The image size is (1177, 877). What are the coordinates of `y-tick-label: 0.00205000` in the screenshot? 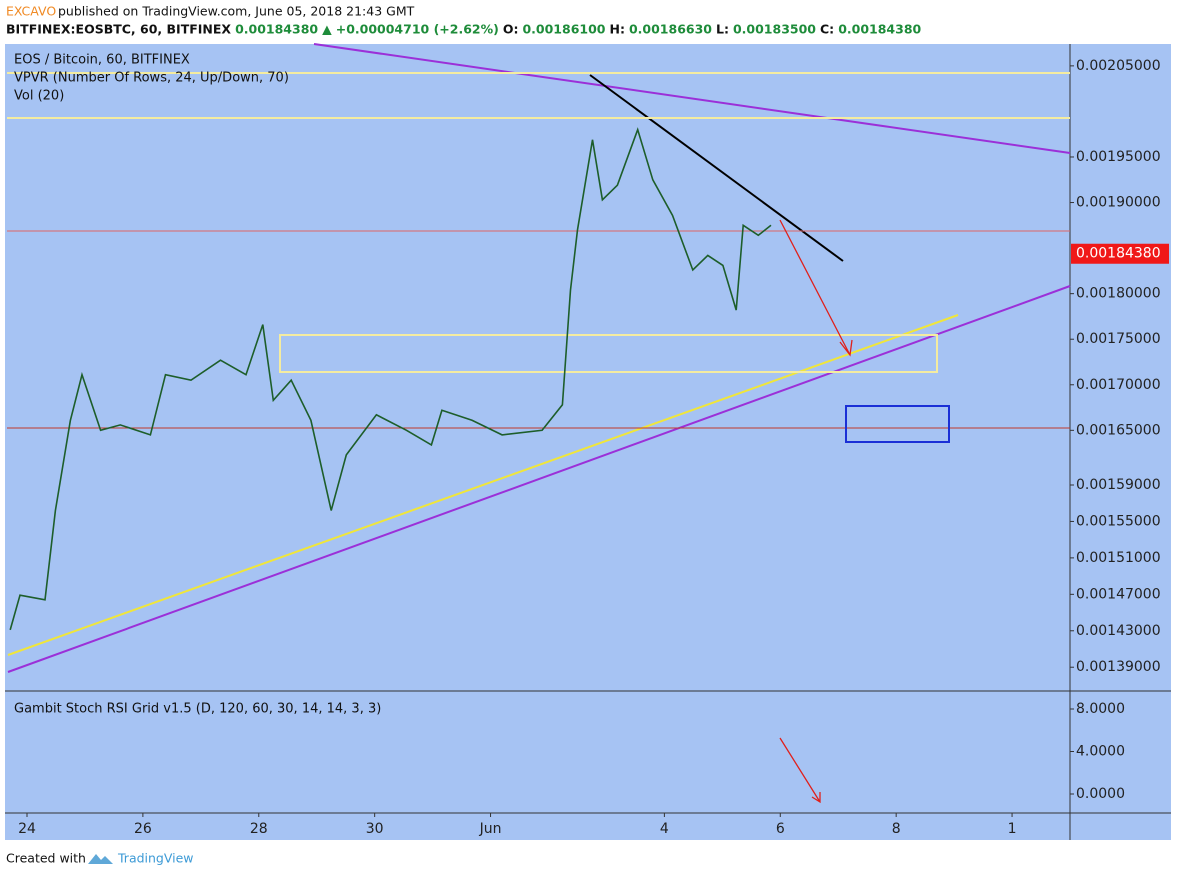 It's located at (1118, 66).